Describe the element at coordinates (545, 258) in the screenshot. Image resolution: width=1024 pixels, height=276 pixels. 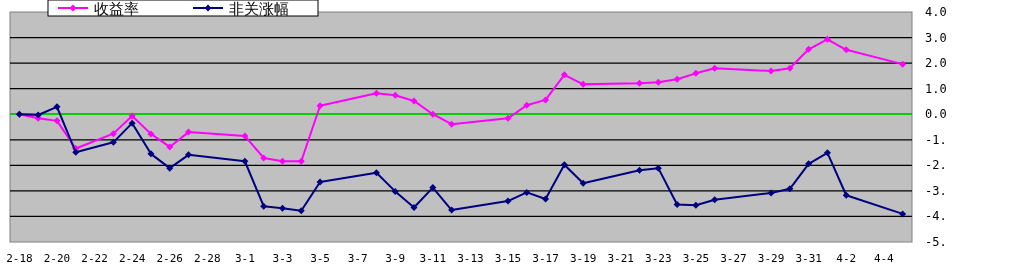
I see `x-tick-label: 3-17` at that location.